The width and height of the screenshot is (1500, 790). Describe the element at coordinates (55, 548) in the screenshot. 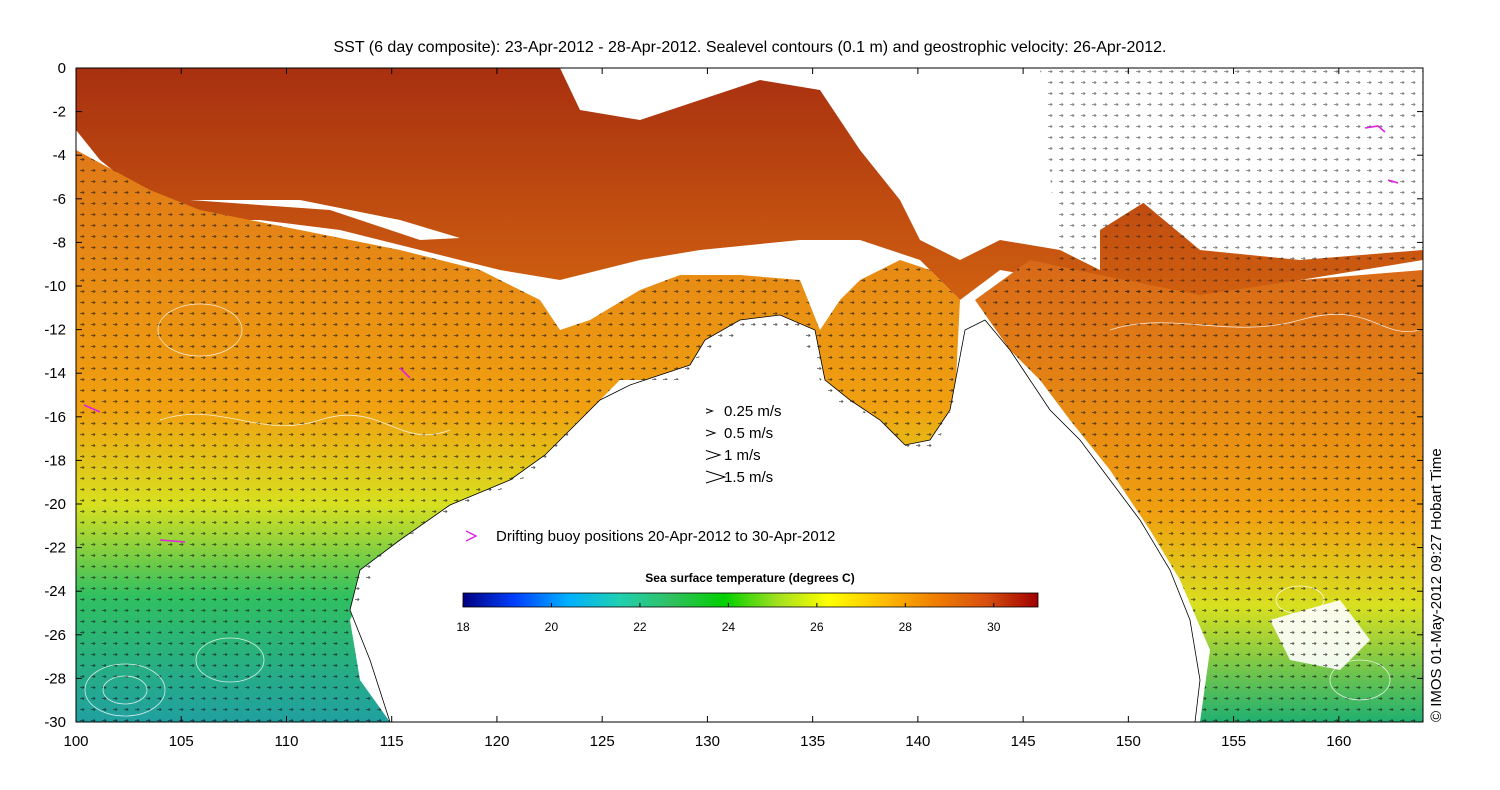

I see `y-tick-label: -22` at that location.